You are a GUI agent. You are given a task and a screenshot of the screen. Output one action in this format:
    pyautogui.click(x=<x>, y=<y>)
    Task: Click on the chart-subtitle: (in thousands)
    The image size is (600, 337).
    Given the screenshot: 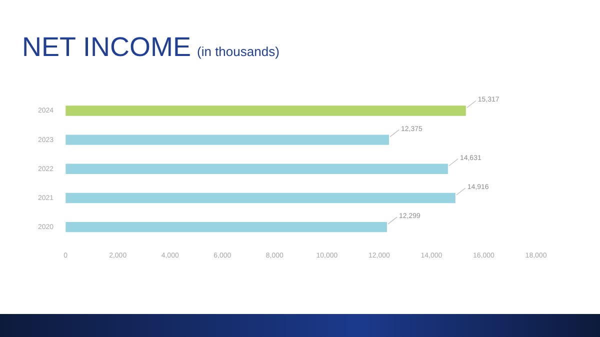 What is the action you would take?
    pyautogui.click(x=238, y=51)
    